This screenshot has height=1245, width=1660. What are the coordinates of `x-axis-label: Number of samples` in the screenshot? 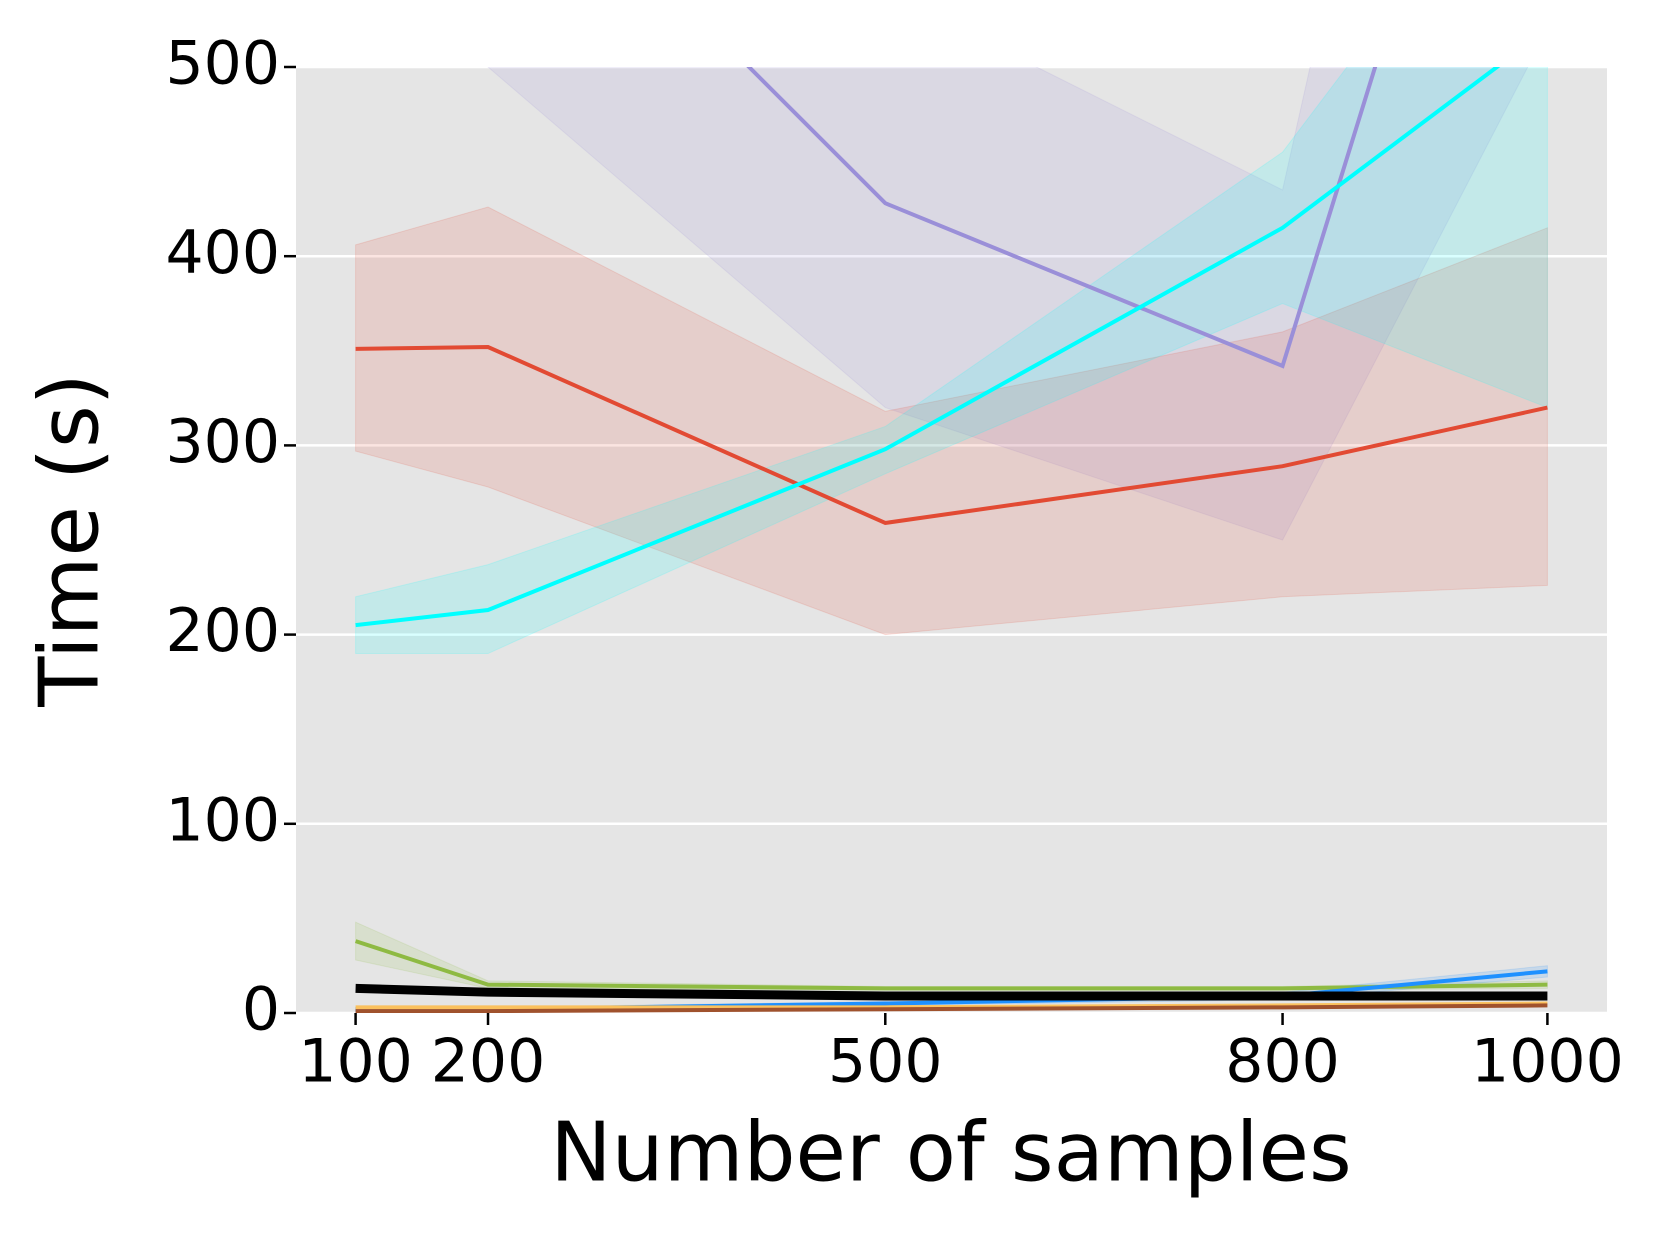 It's located at (950, 1152).